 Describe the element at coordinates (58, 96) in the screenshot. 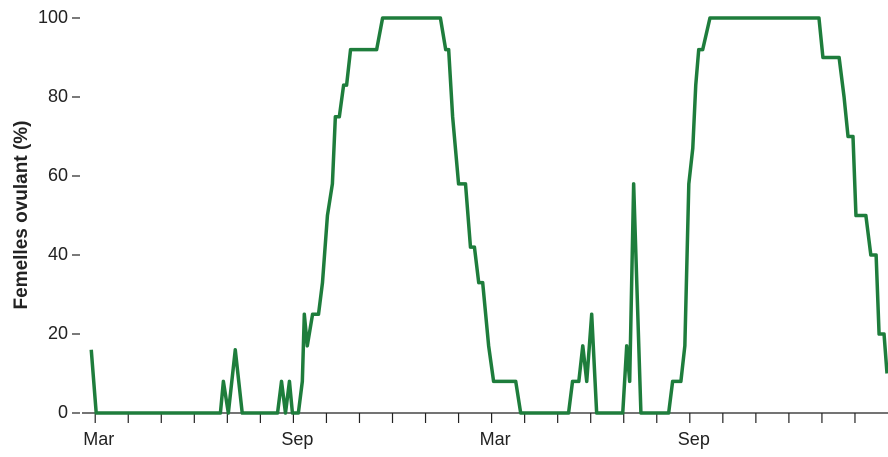

I see `y-tick-label: 80` at that location.